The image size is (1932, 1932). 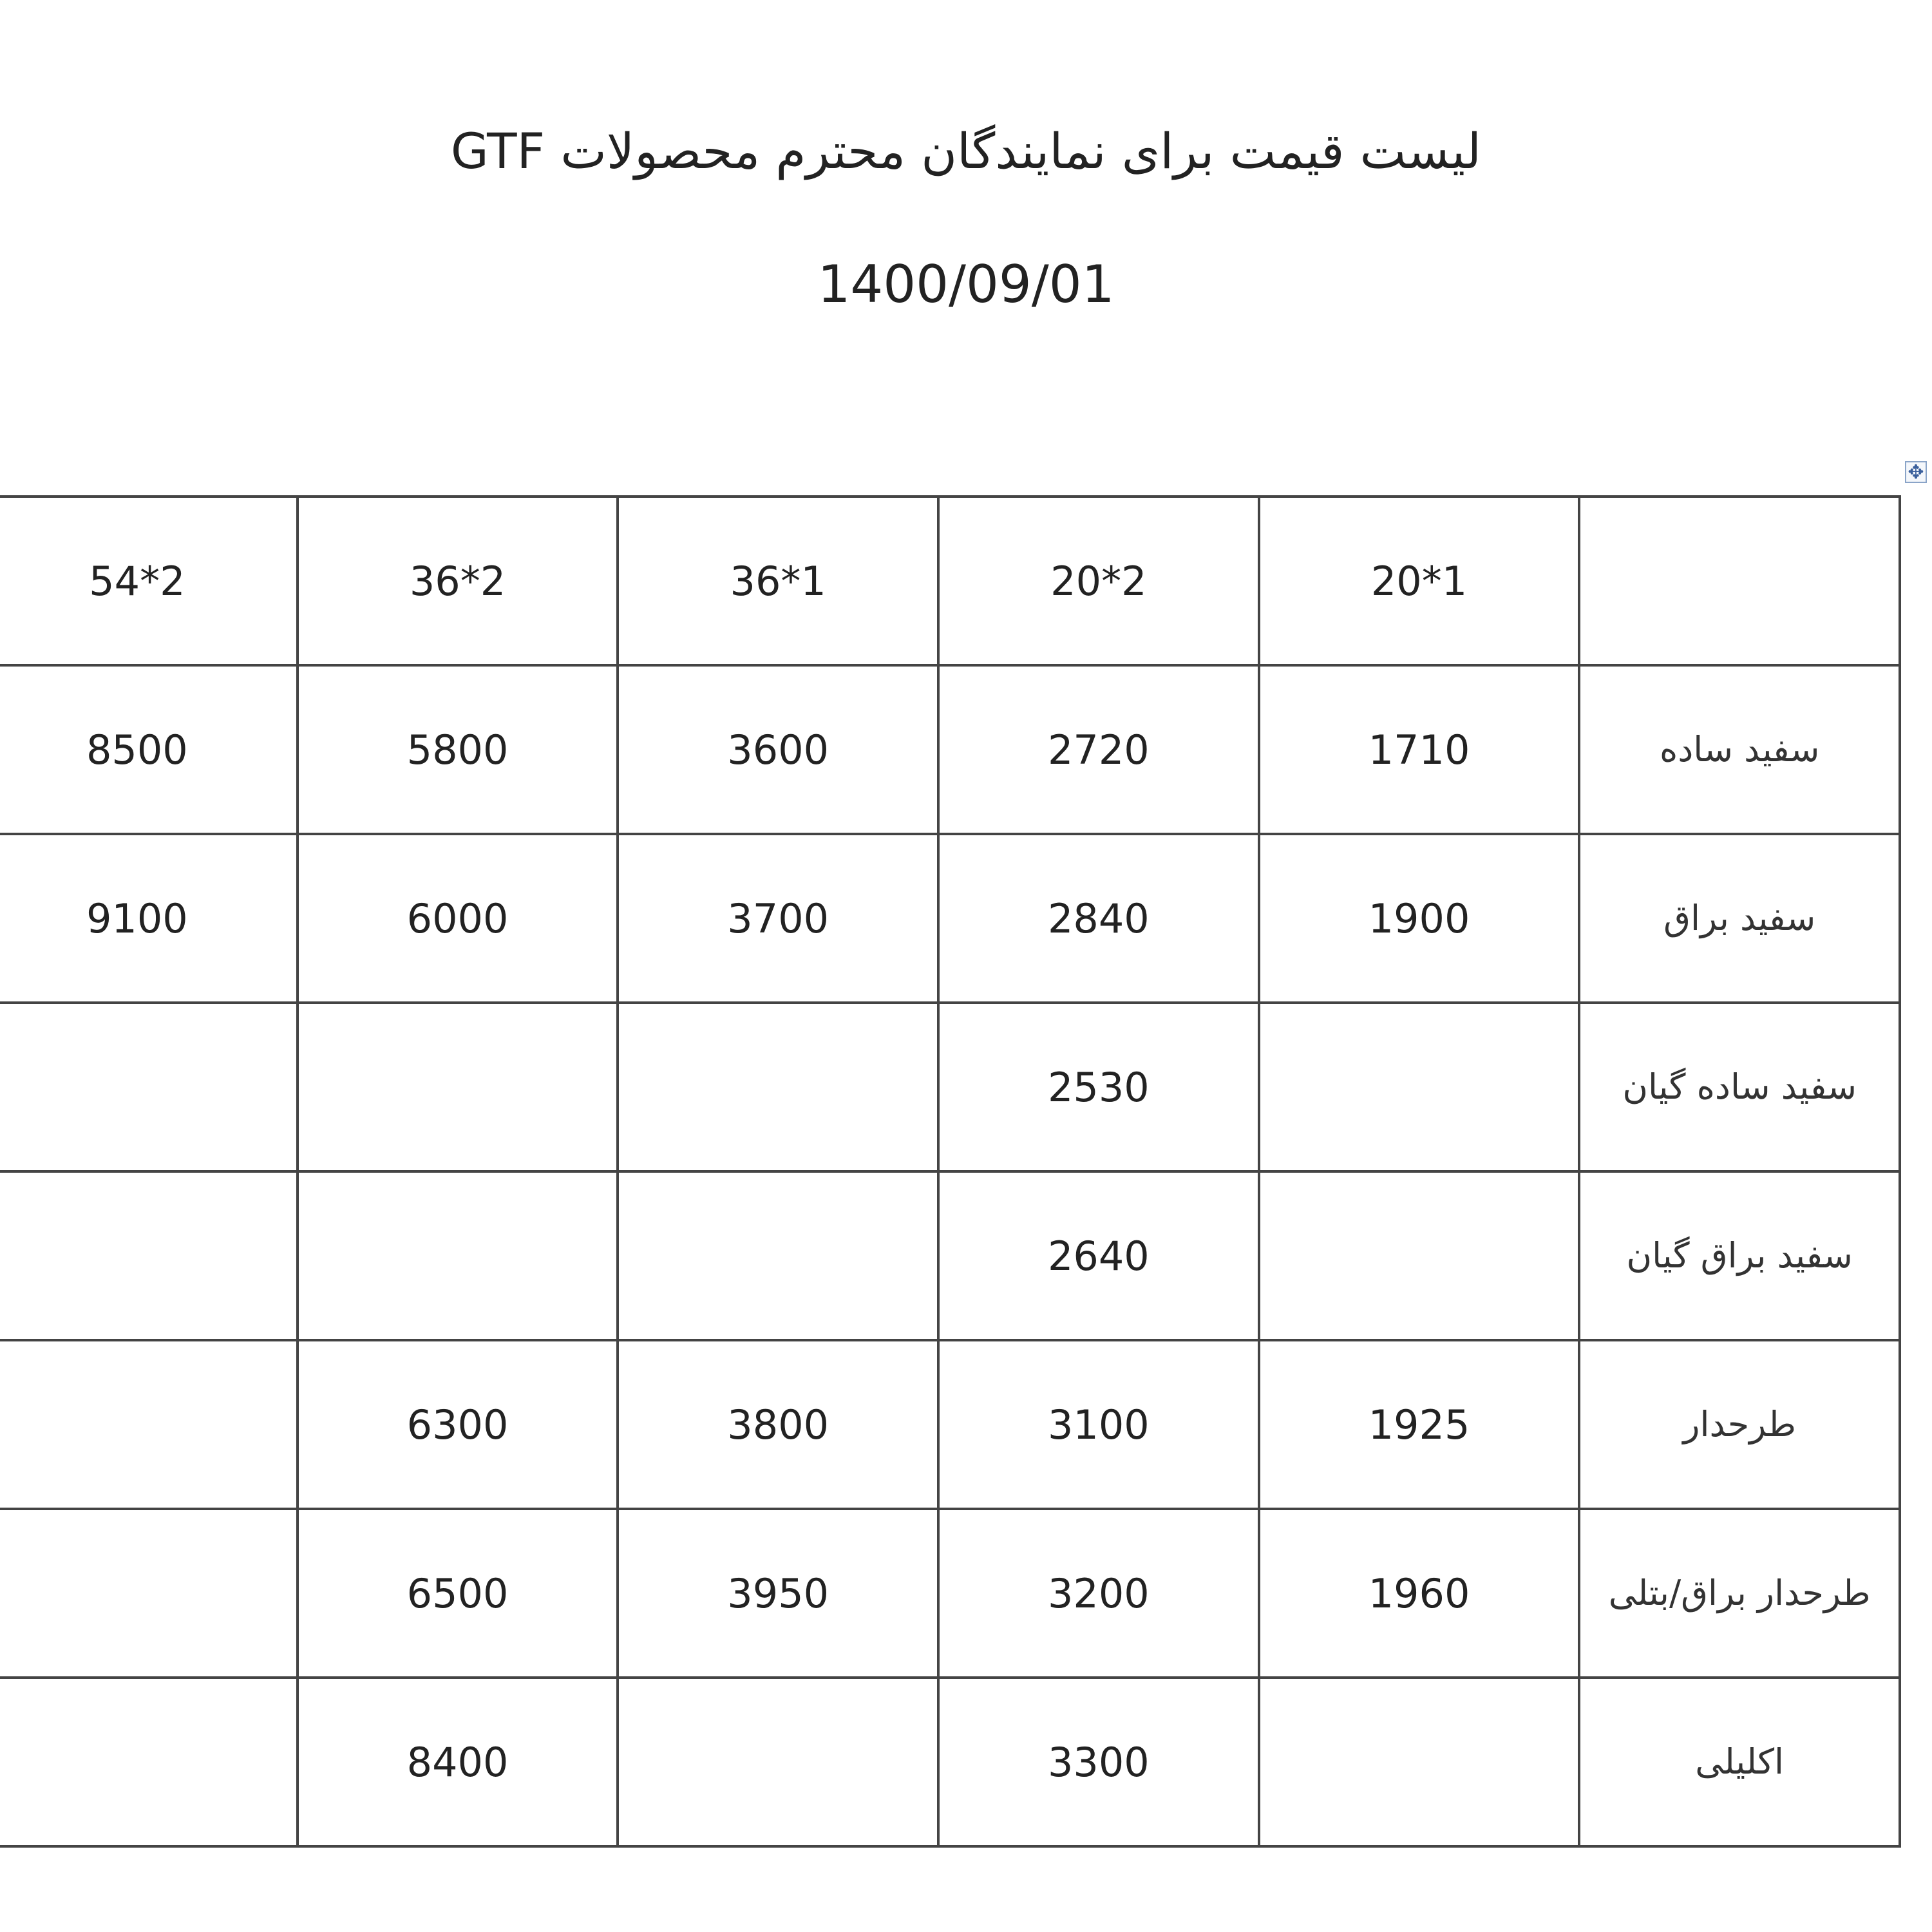 What do you see at coordinates (1098, 1762) in the screenshot?
I see `price-cell: 3300` at bounding box center [1098, 1762].